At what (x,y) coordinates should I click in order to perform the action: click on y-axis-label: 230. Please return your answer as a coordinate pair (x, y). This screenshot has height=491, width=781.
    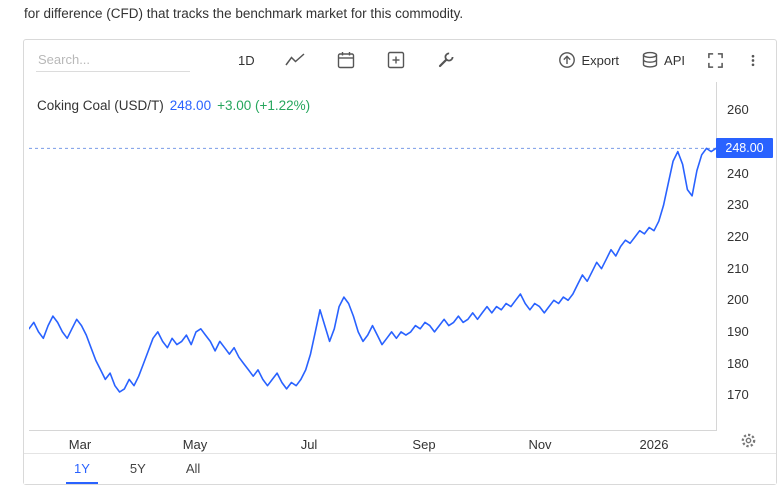
    Looking at the image, I should click on (738, 205).